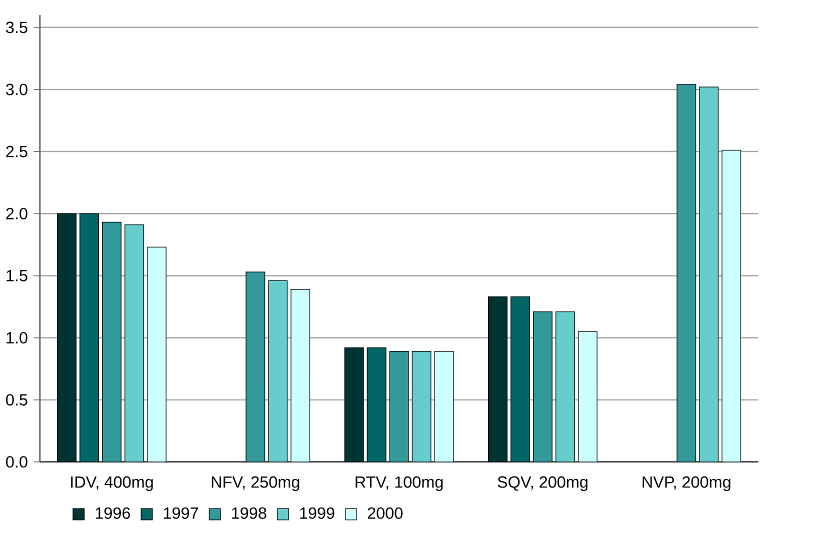  Describe the element at coordinates (385, 513) in the screenshot. I see `legend-label: 2000` at that location.